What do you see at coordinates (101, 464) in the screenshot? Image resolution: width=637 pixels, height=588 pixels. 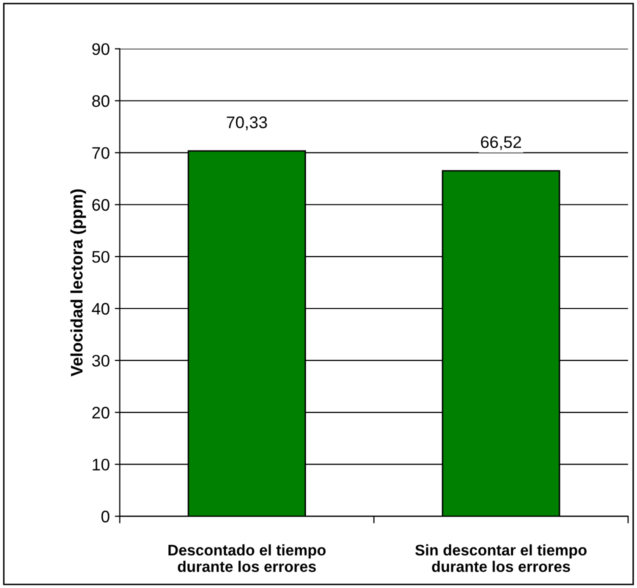 I see `y-tick-label: 10` at bounding box center [101, 464].